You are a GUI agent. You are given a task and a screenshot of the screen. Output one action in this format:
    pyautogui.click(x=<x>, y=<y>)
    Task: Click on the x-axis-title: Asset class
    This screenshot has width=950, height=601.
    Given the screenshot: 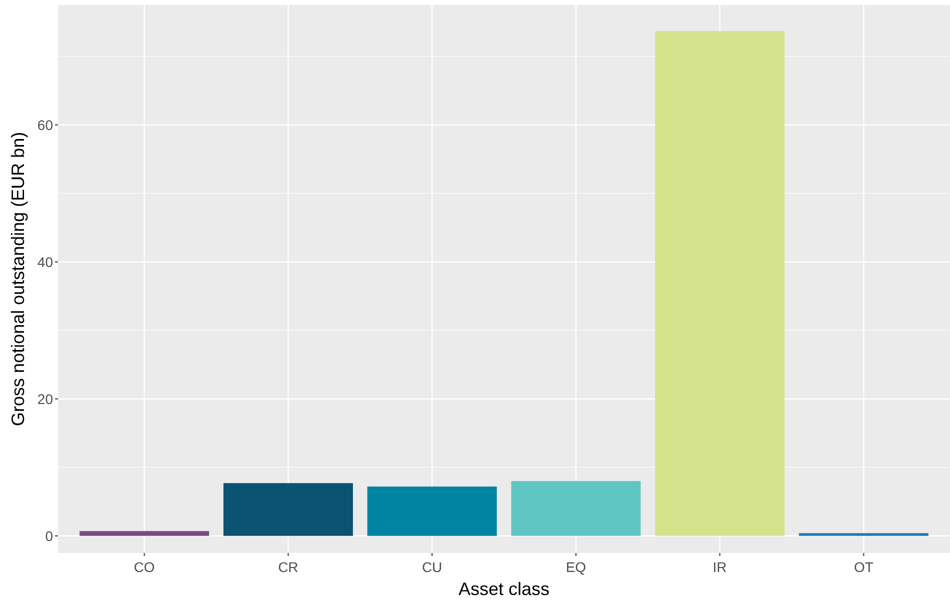 What is the action you would take?
    pyautogui.click(x=504, y=589)
    